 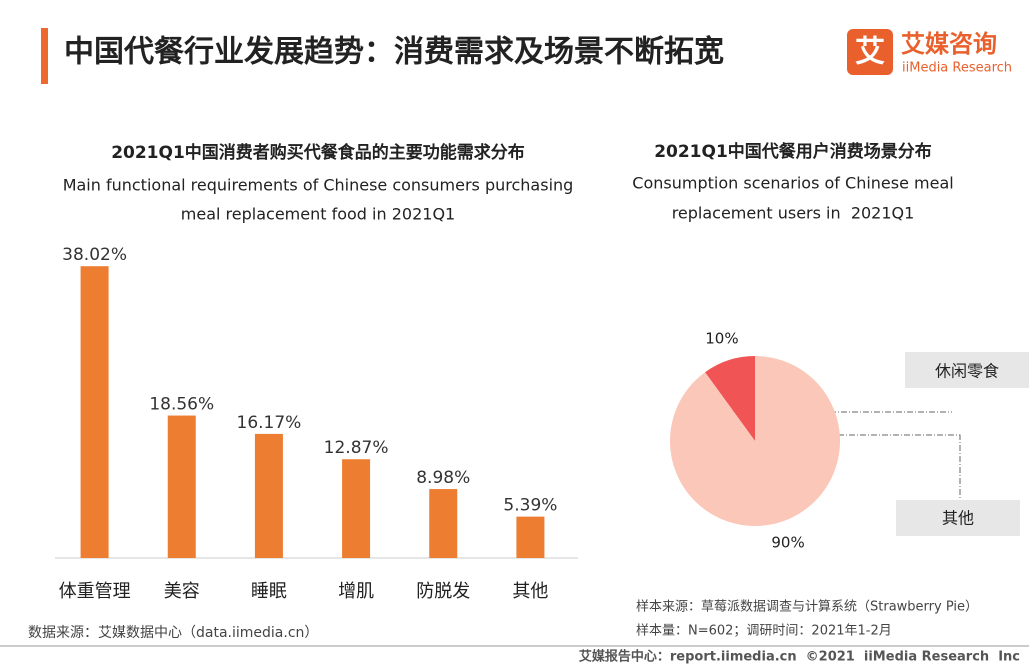 I want to click on legend-label: 其他, so click(x=958, y=518).